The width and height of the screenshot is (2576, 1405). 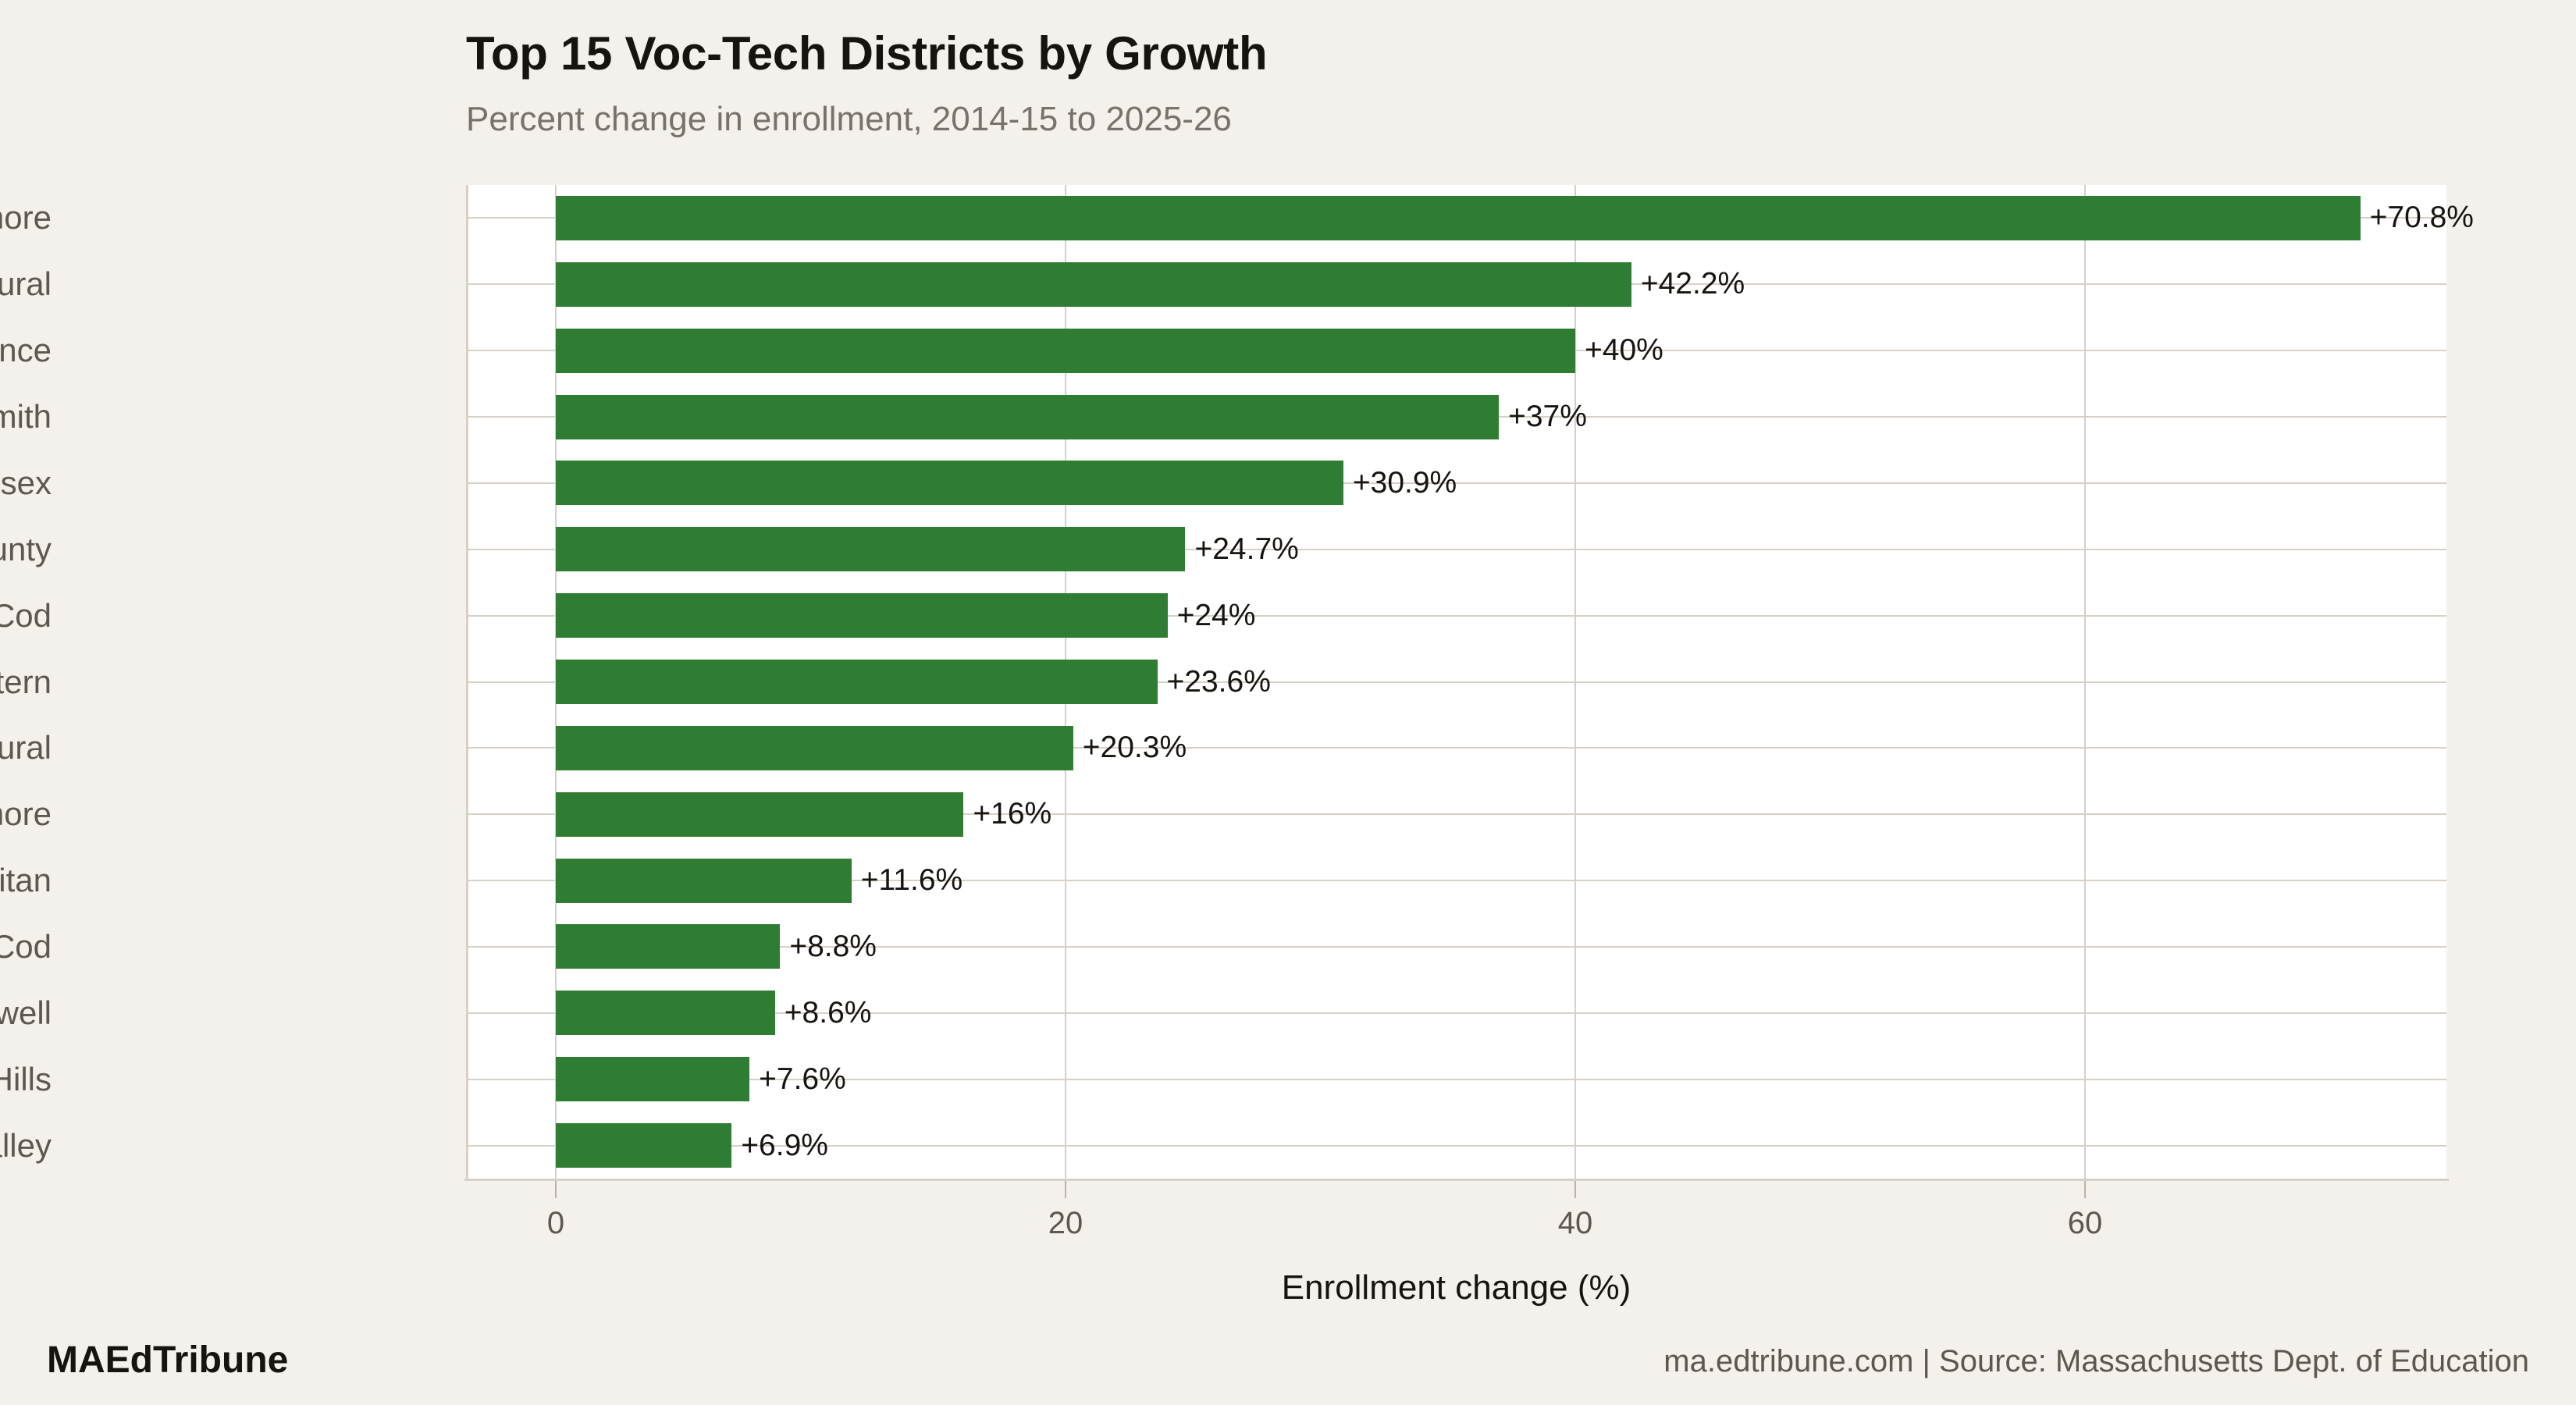 What do you see at coordinates (26, 548) in the screenshot?
I see `category-label: Franklin County` at bounding box center [26, 548].